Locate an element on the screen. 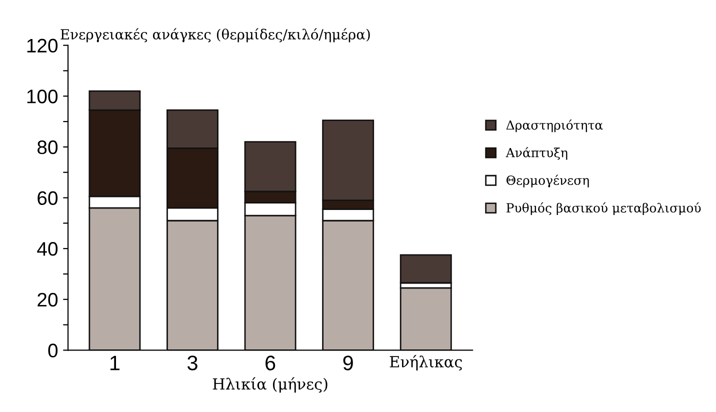 Image resolution: width=716 pixels, height=412 pixels. y-tick-label: 120 is located at coordinates (42, 45).